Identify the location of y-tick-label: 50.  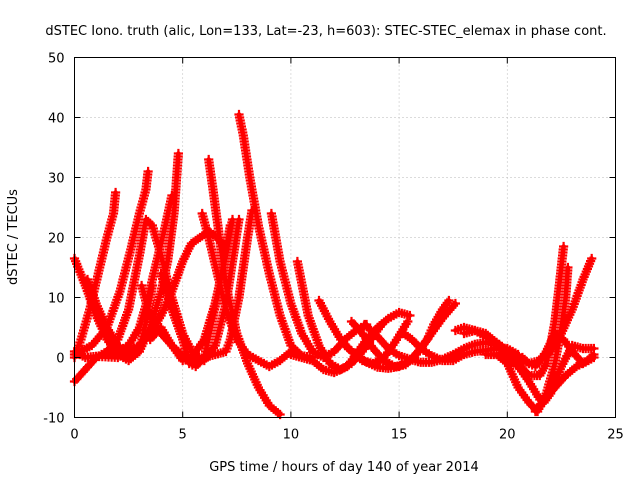
(56, 59).